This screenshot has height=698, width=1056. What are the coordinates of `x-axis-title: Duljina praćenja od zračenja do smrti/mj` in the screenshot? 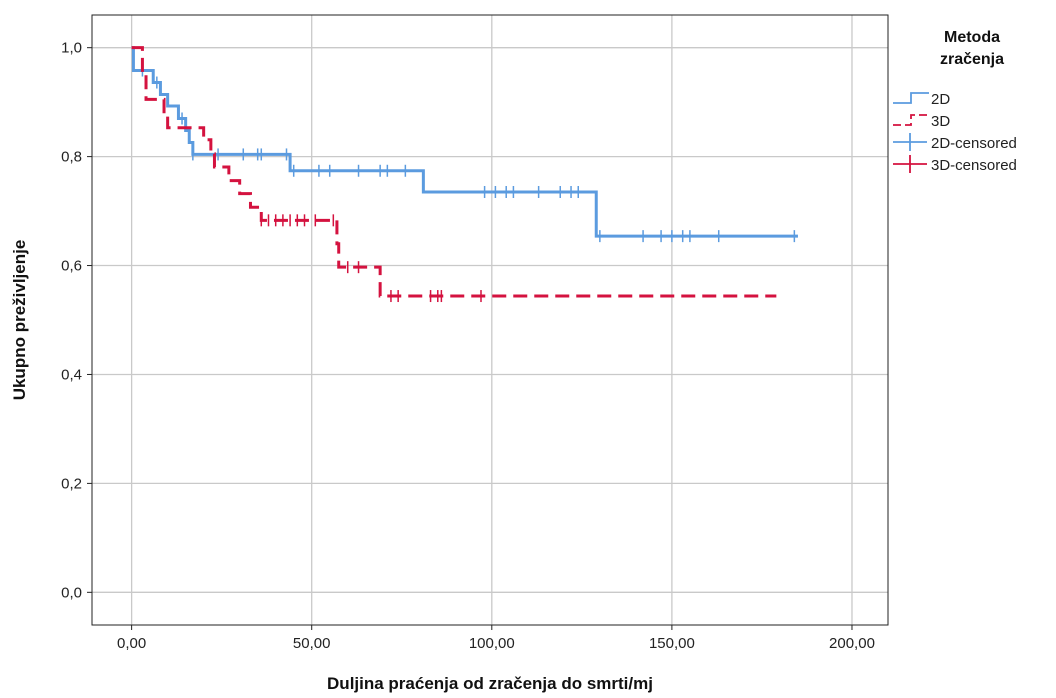 It's located at (490, 683).